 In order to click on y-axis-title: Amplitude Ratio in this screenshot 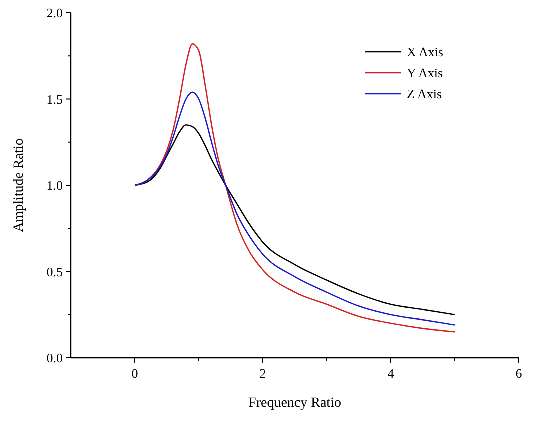, I will do `click(19, 185)`.